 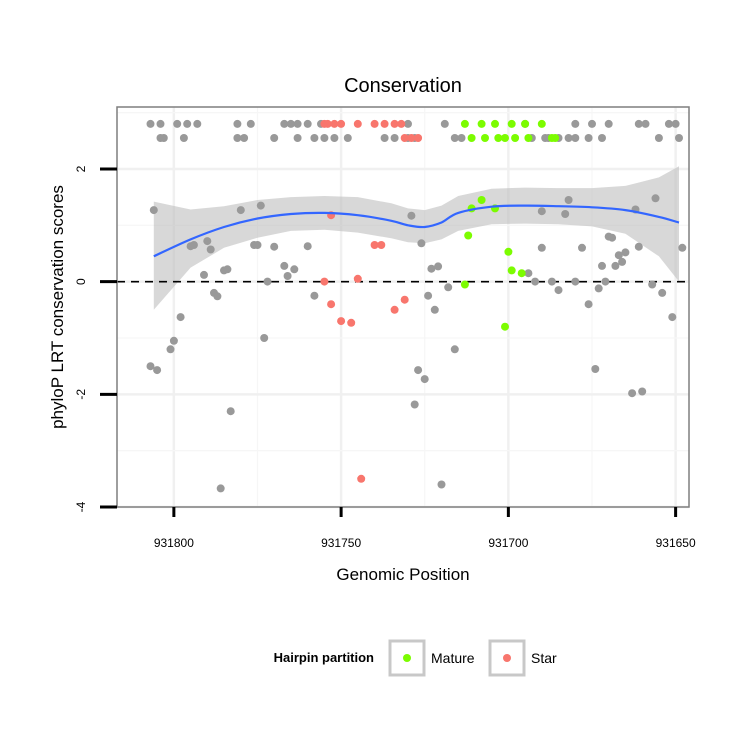 I want to click on y-tick-label-3: 2, so click(x=81, y=168).